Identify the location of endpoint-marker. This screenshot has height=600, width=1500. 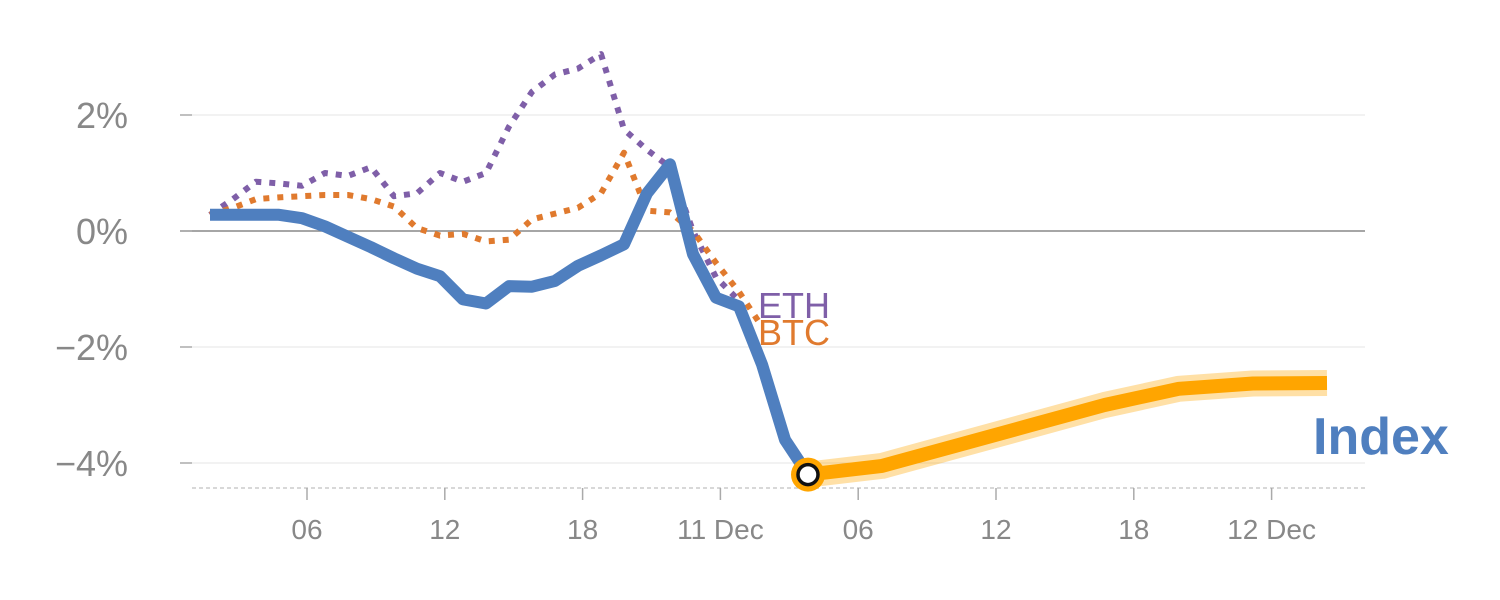
(808, 474).